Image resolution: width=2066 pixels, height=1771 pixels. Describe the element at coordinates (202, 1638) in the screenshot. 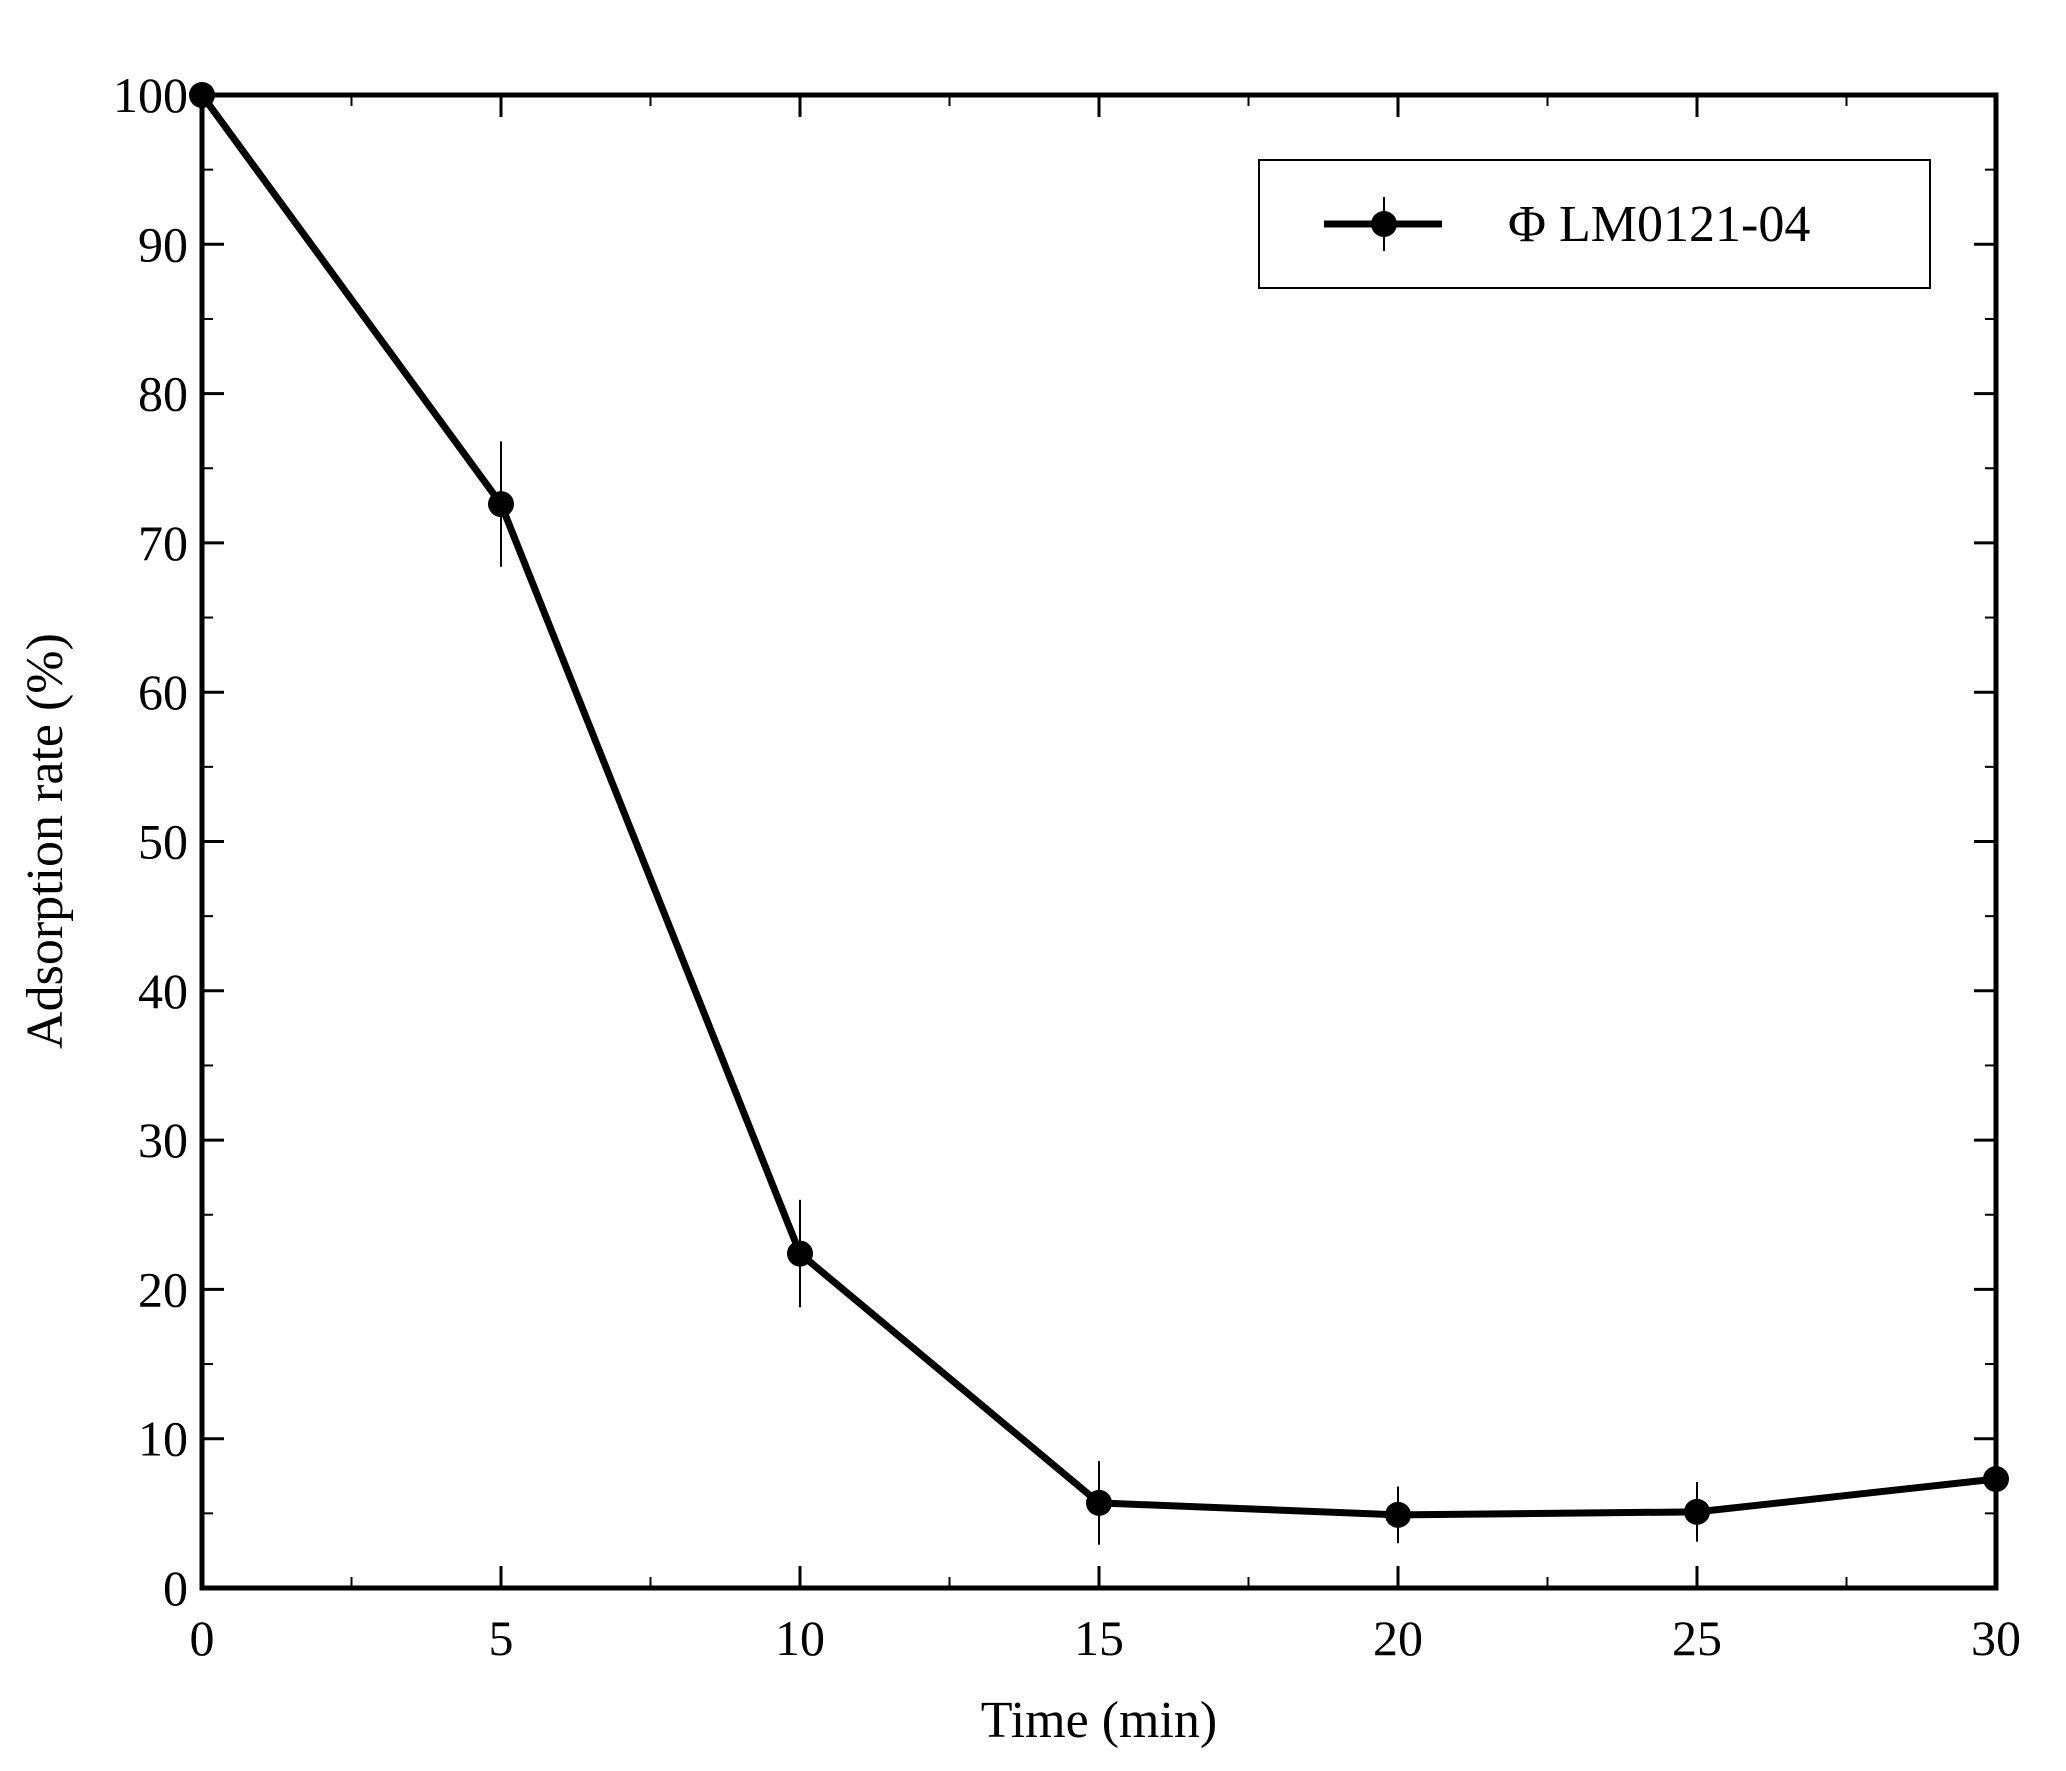

I see `x-tick-label: 0` at that location.